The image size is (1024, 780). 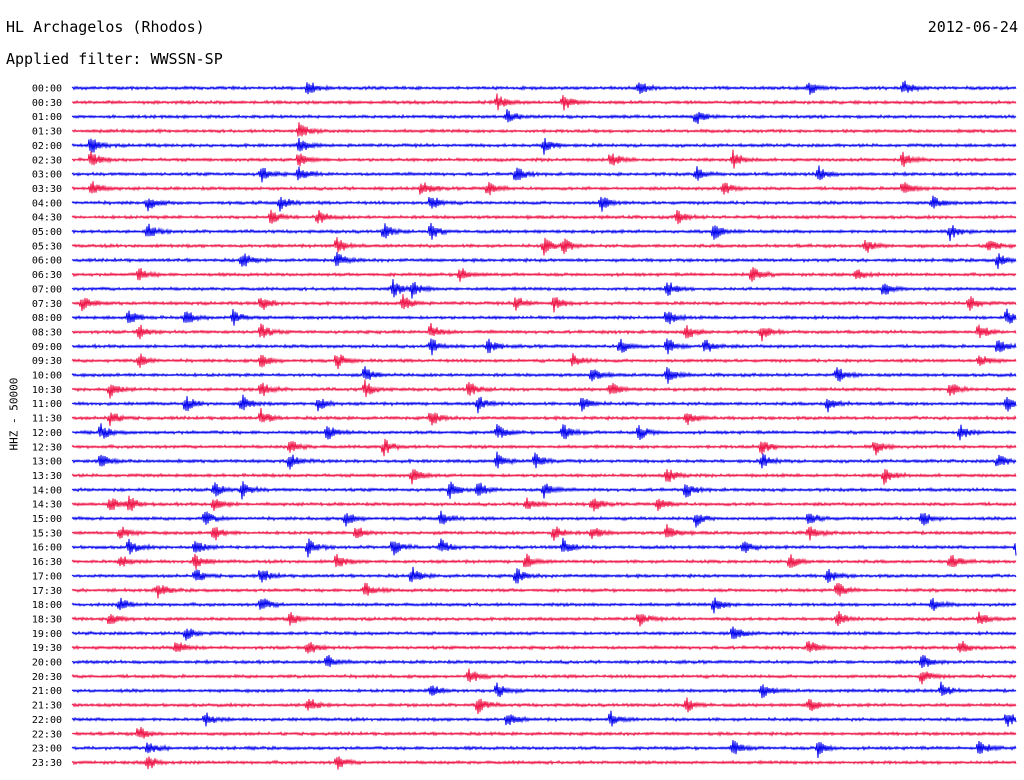 What do you see at coordinates (114, 59) in the screenshot?
I see `filter-label: Applied filter: WWSSN-SP` at bounding box center [114, 59].